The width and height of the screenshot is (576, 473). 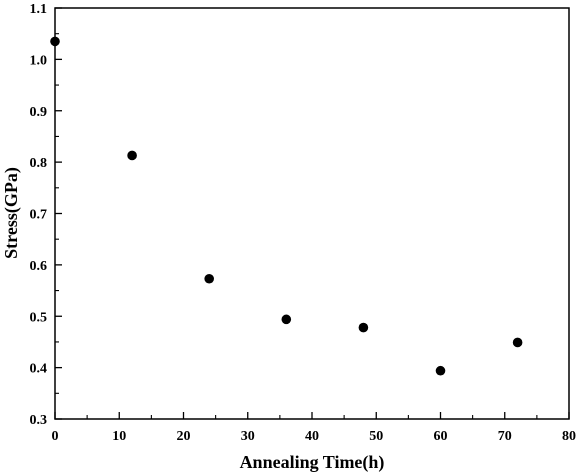 What do you see at coordinates (39, 369) in the screenshot?
I see `y-tick-label: 0.4` at bounding box center [39, 369].